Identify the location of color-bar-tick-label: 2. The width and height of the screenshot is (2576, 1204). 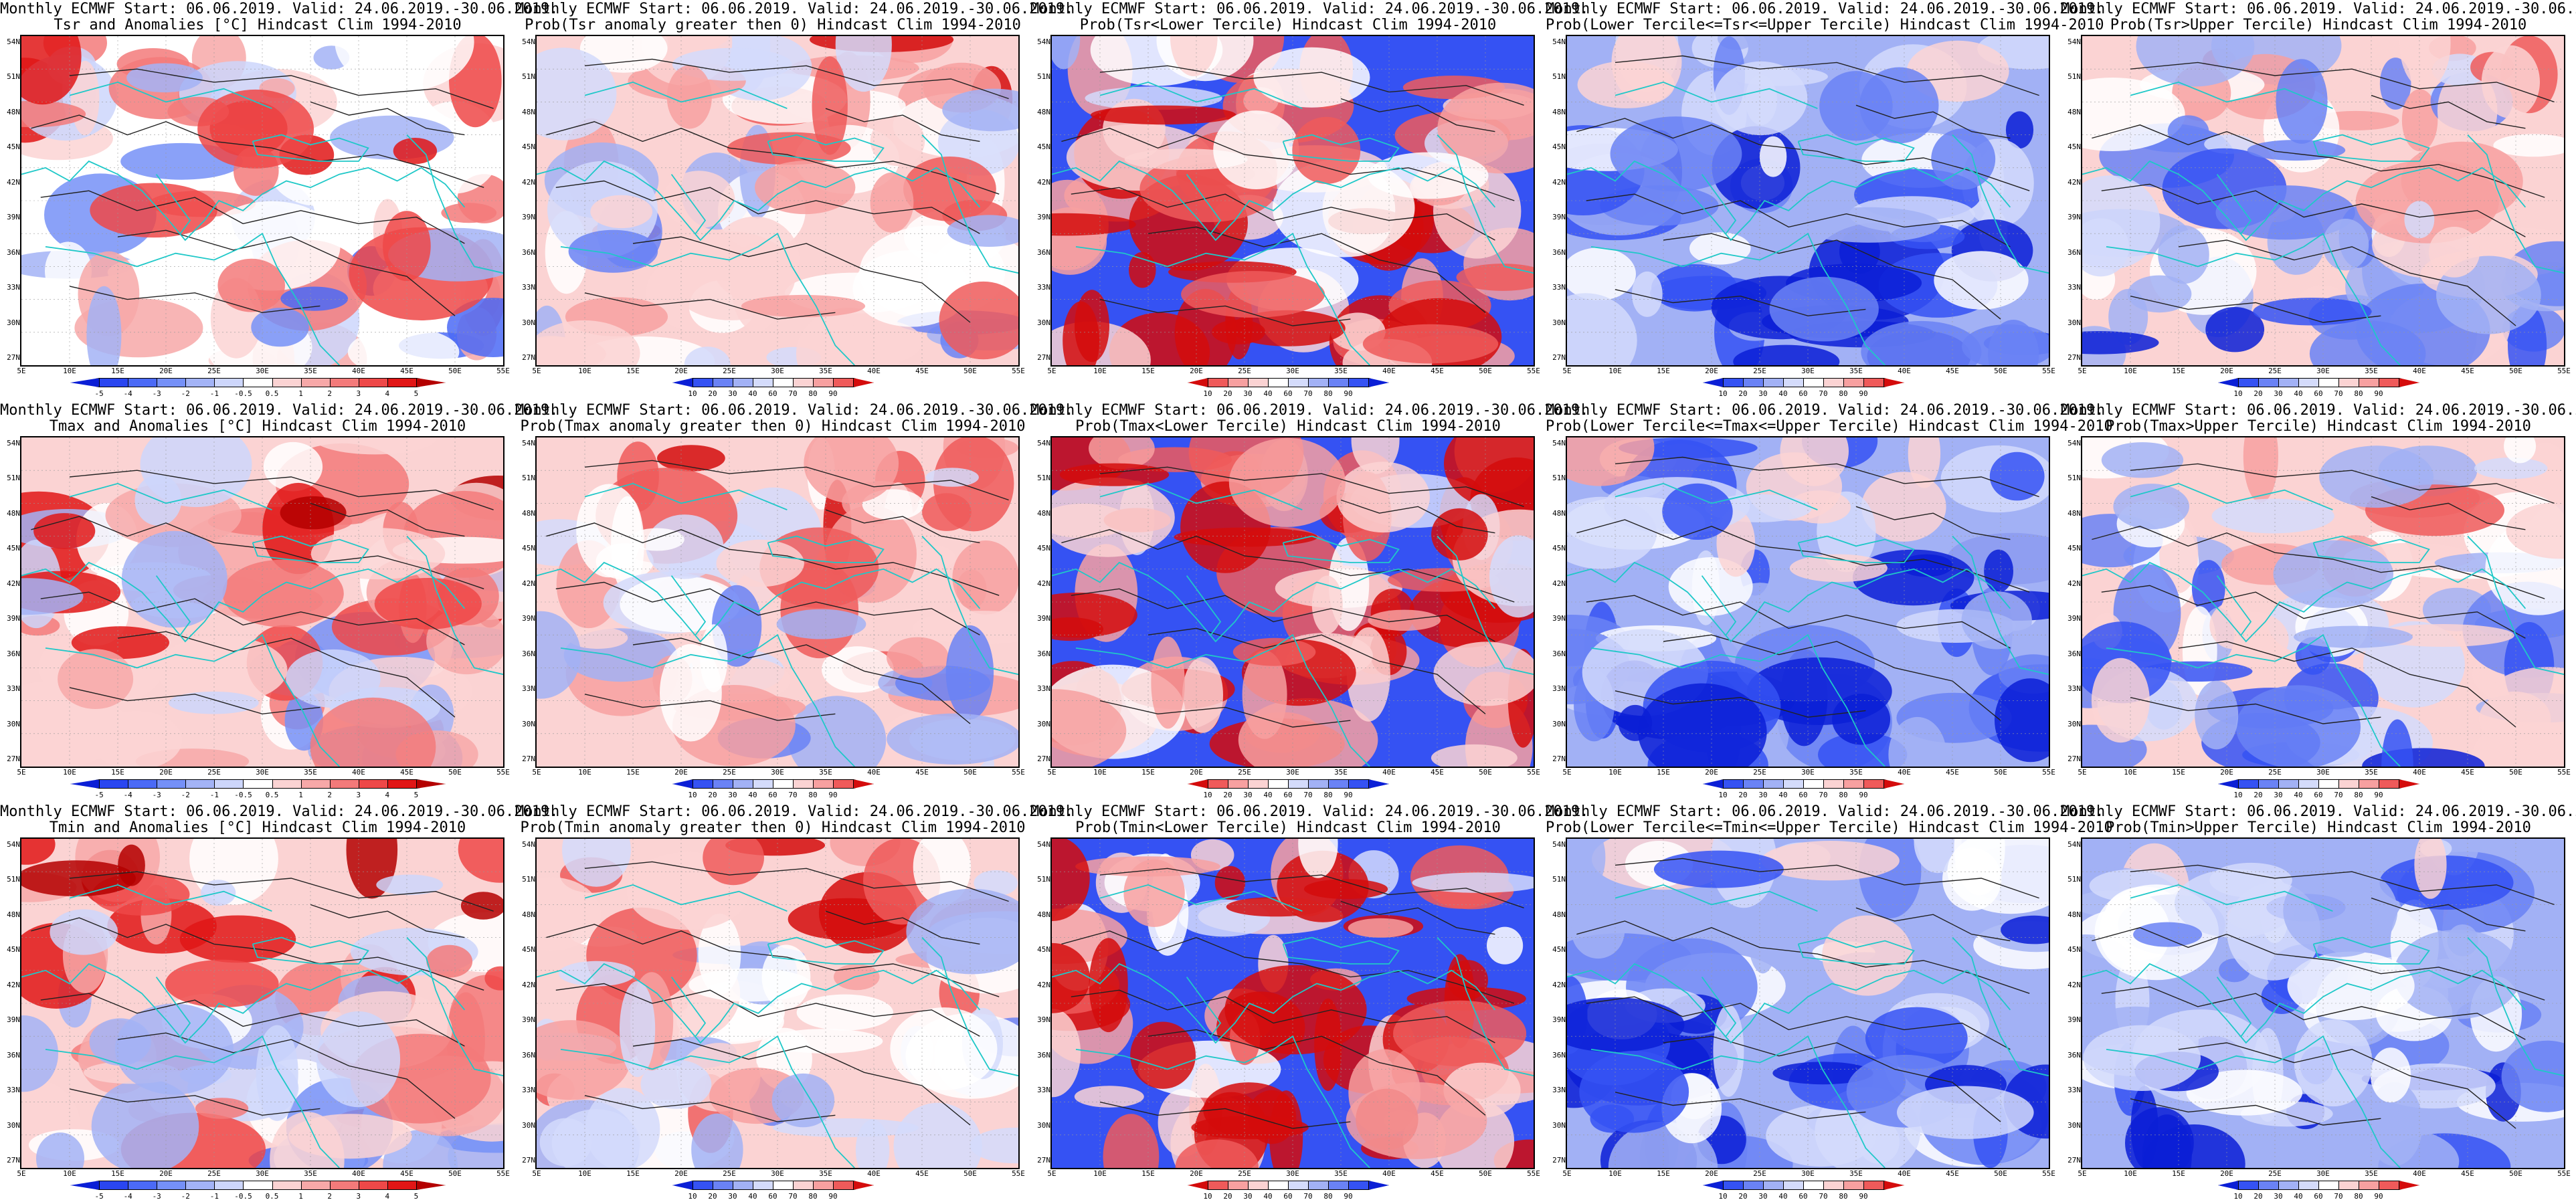
(329, 1196).